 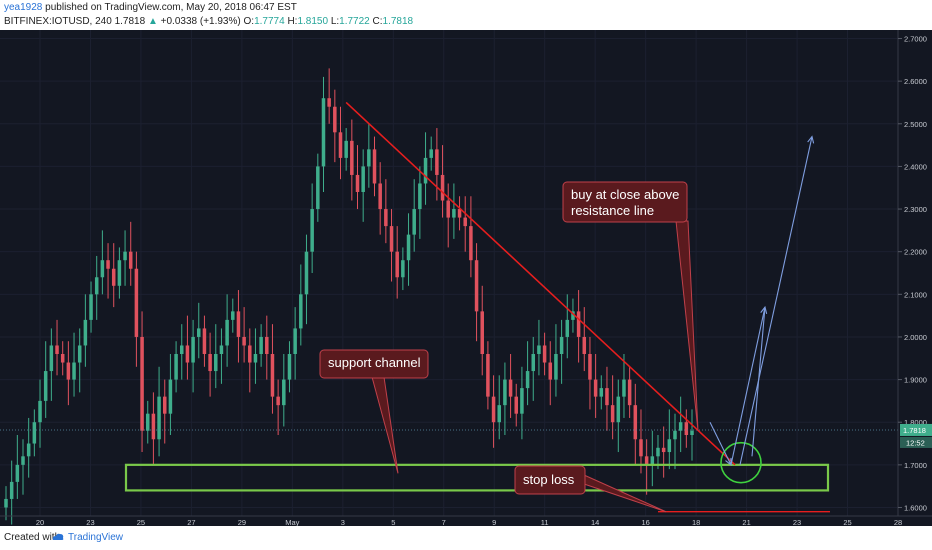 What do you see at coordinates (444, 522) in the screenshot?
I see `time-tick-label: 7` at bounding box center [444, 522].